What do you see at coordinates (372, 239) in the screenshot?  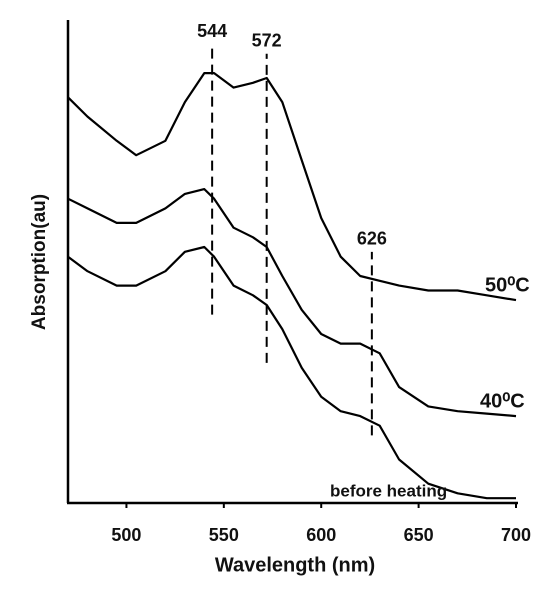 I see `peak-label: 626` at bounding box center [372, 239].